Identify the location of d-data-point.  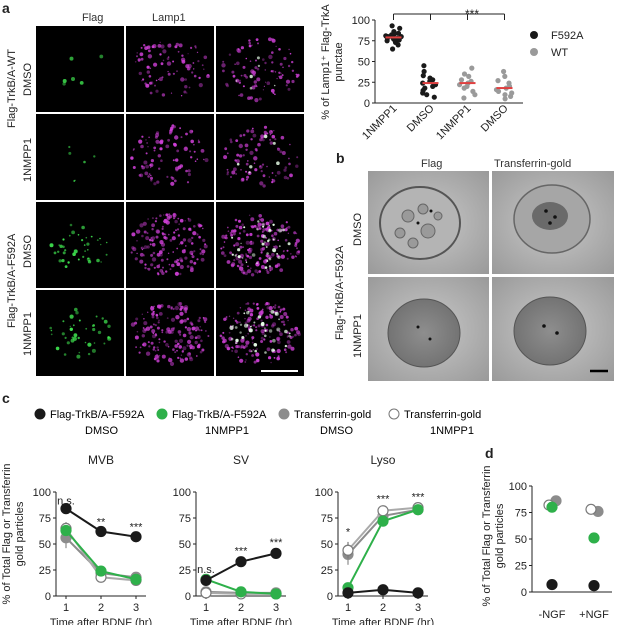
(552, 507).